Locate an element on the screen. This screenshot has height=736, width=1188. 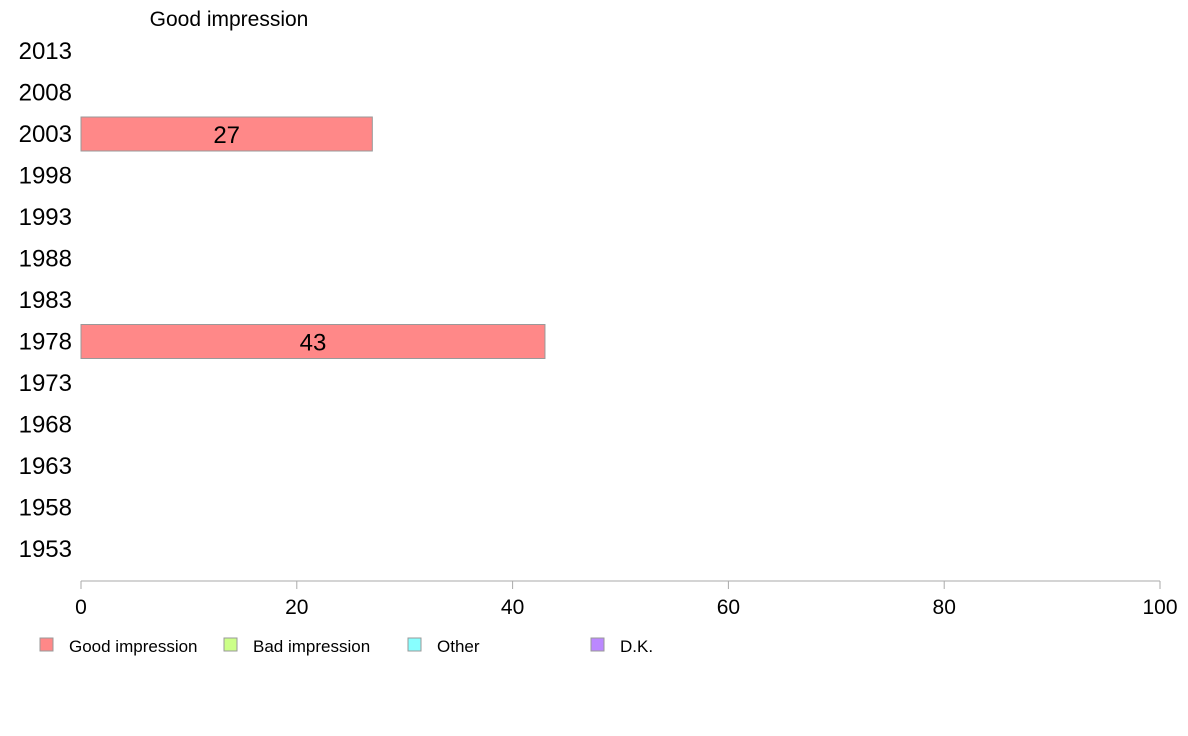
legend-label: Bad impression is located at coordinates (311, 646).